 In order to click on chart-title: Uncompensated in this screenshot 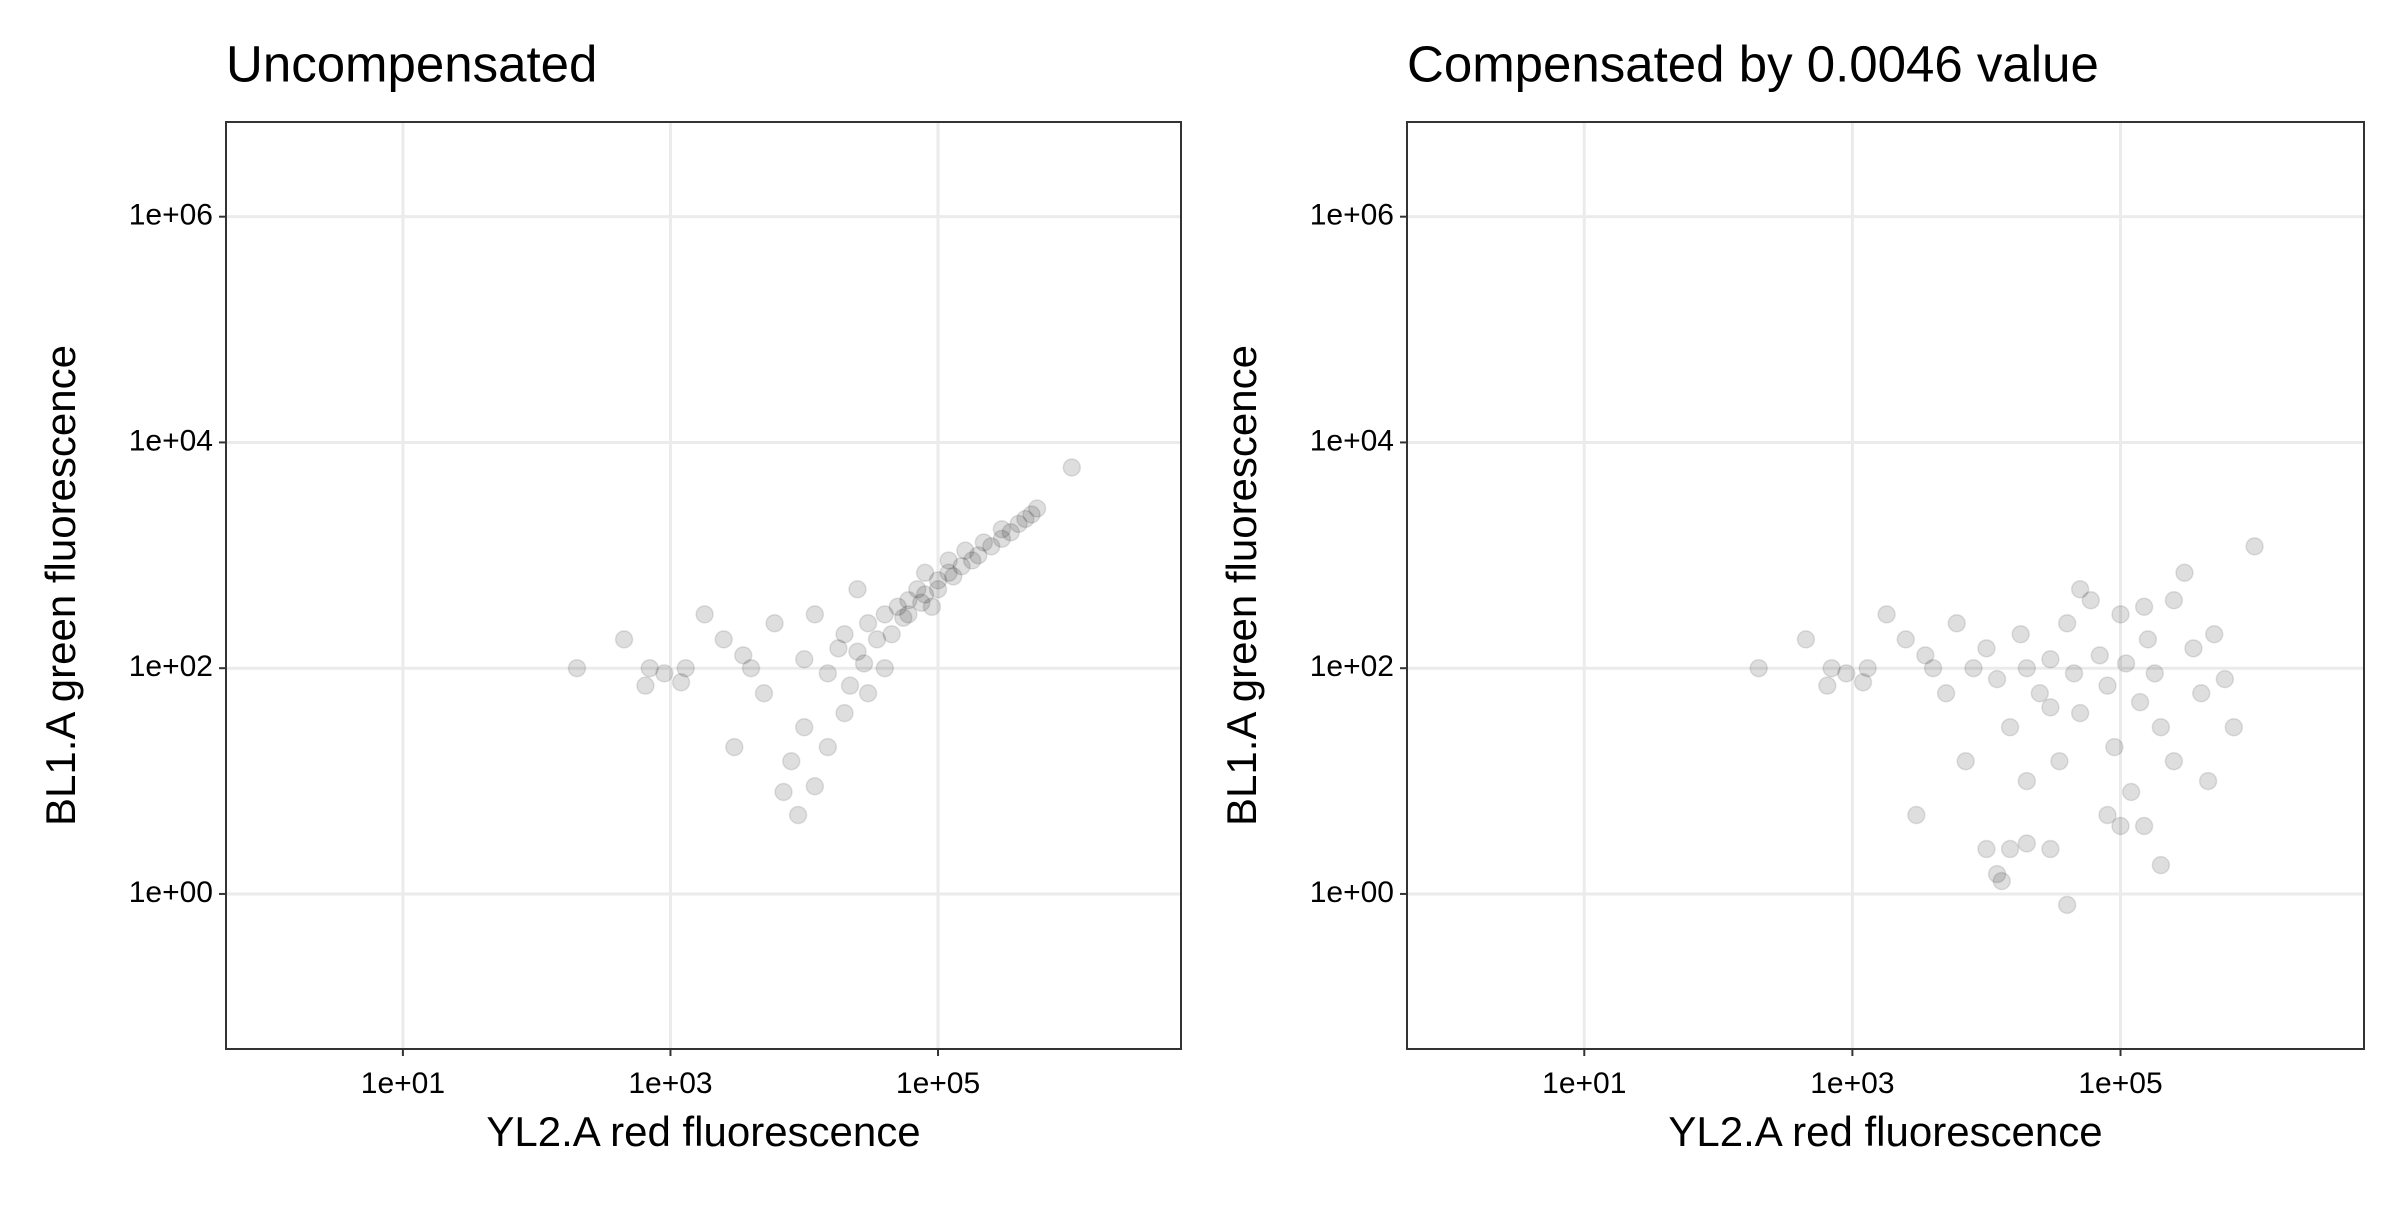, I will do `click(411, 63)`.